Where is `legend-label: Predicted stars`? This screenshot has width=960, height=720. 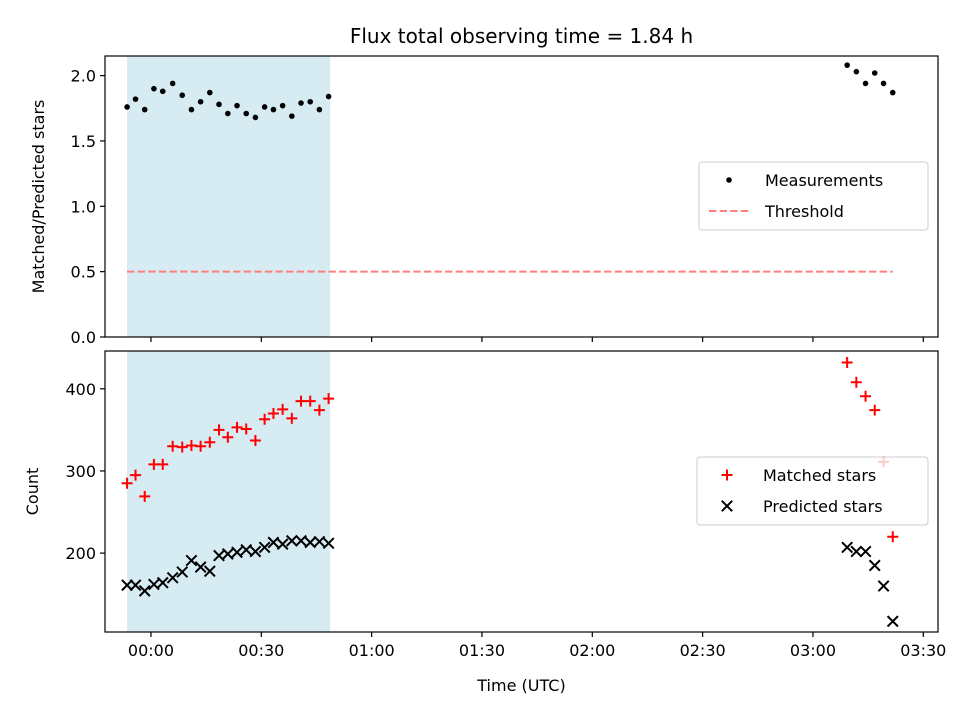
legend-label: Predicted stars is located at coordinates (823, 506).